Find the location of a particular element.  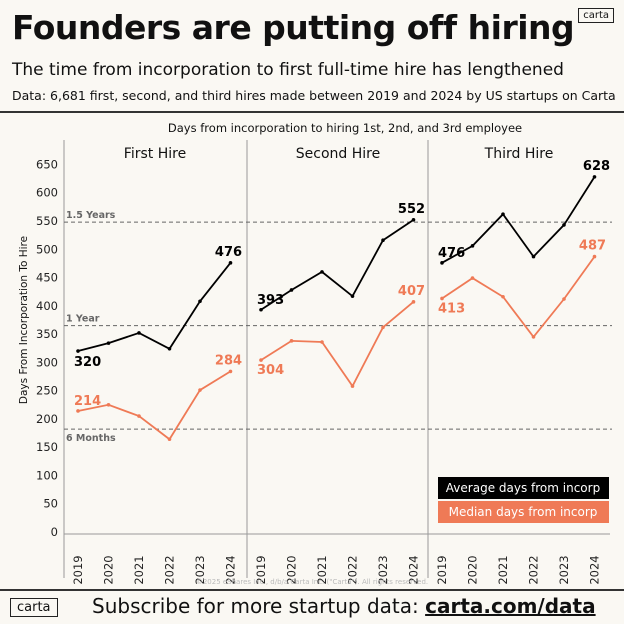

panel-title: Third Hire is located at coordinates (519, 154).